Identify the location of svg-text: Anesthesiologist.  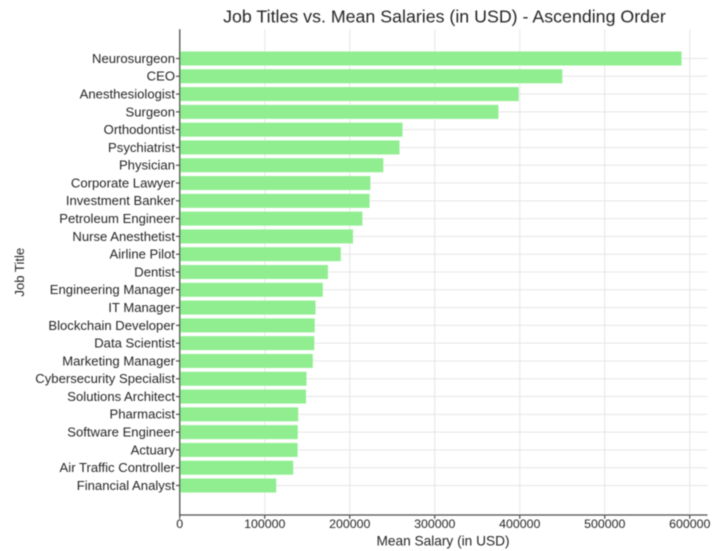
(128, 93).